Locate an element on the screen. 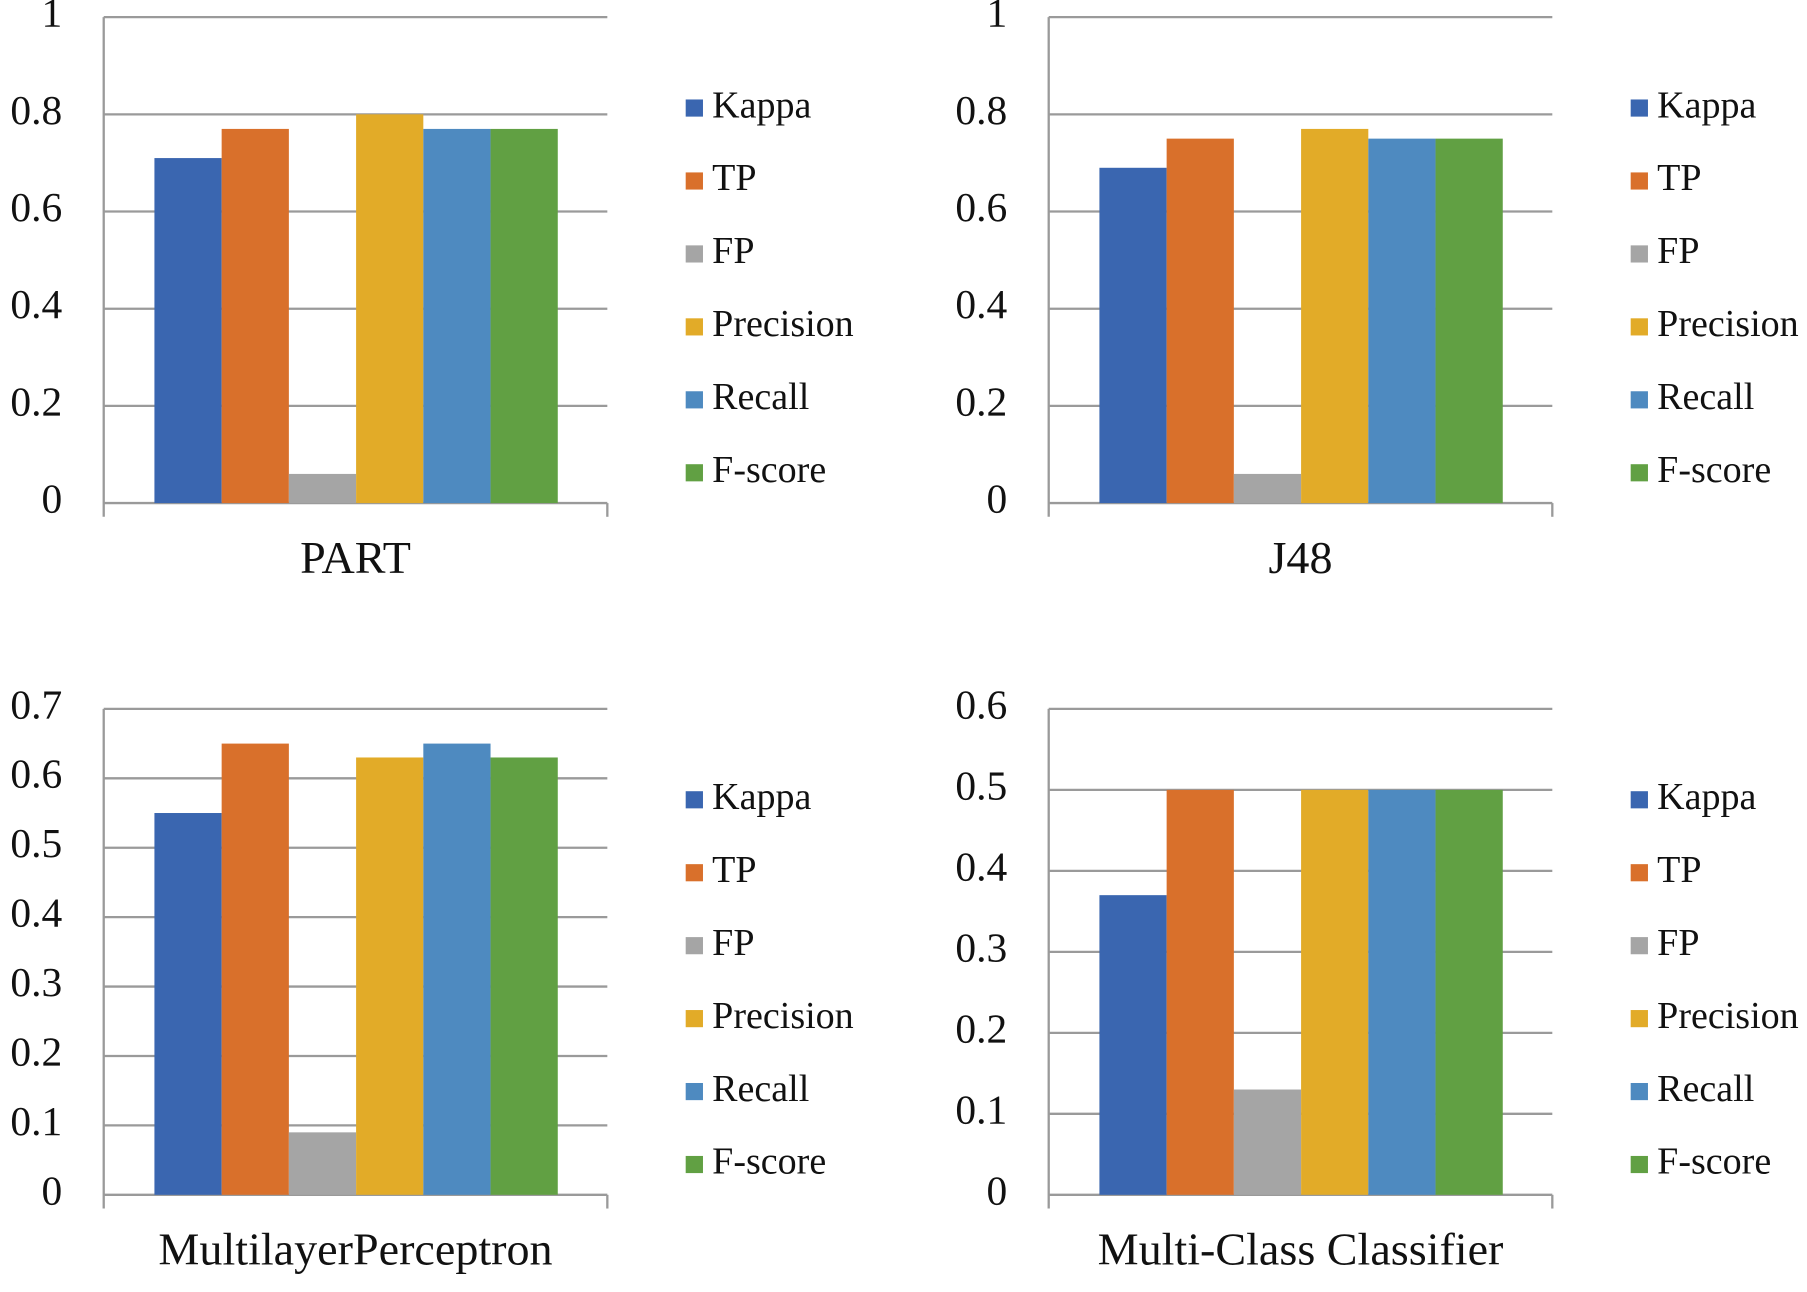 The height and width of the screenshot is (1292, 1807). x-tick-label: Multi-Class Classifier is located at coordinates (1301, 1249).